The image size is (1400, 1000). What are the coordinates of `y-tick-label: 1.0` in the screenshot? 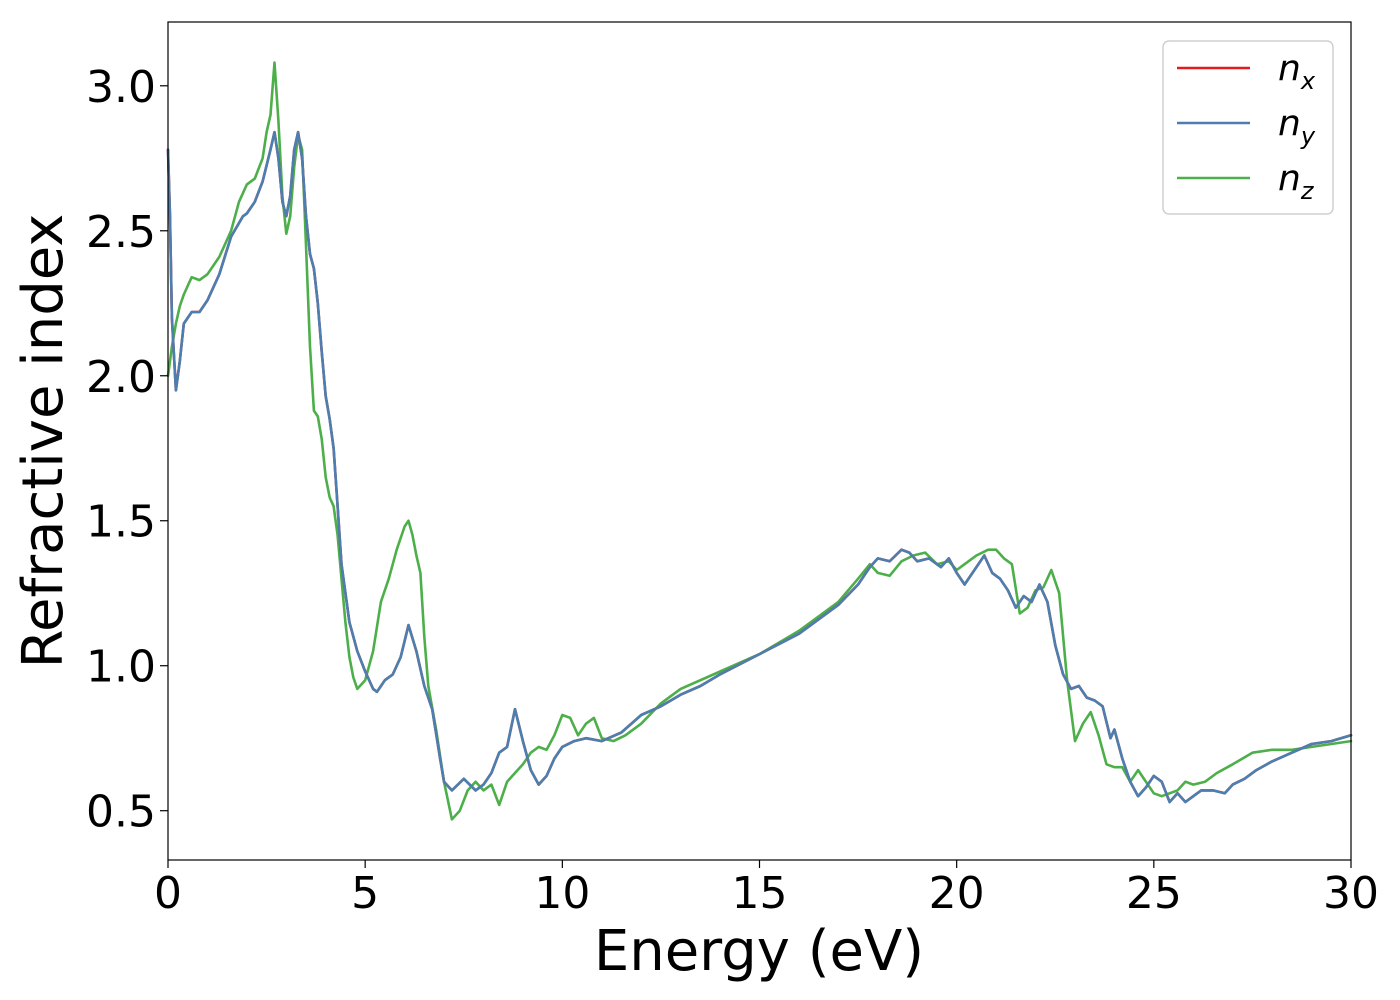 It's located at (121, 667).